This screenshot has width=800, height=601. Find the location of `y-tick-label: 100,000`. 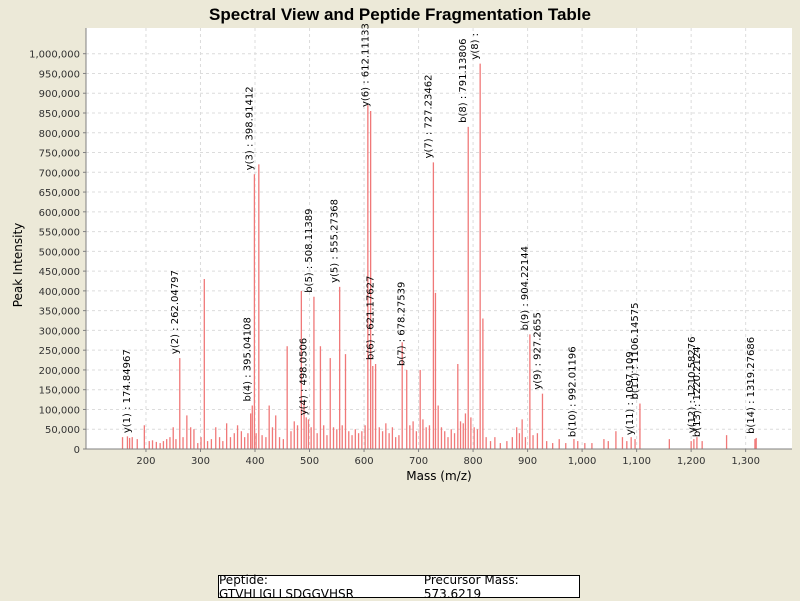

y-tick-label: 100,000 is located at coordinates (59, 410).